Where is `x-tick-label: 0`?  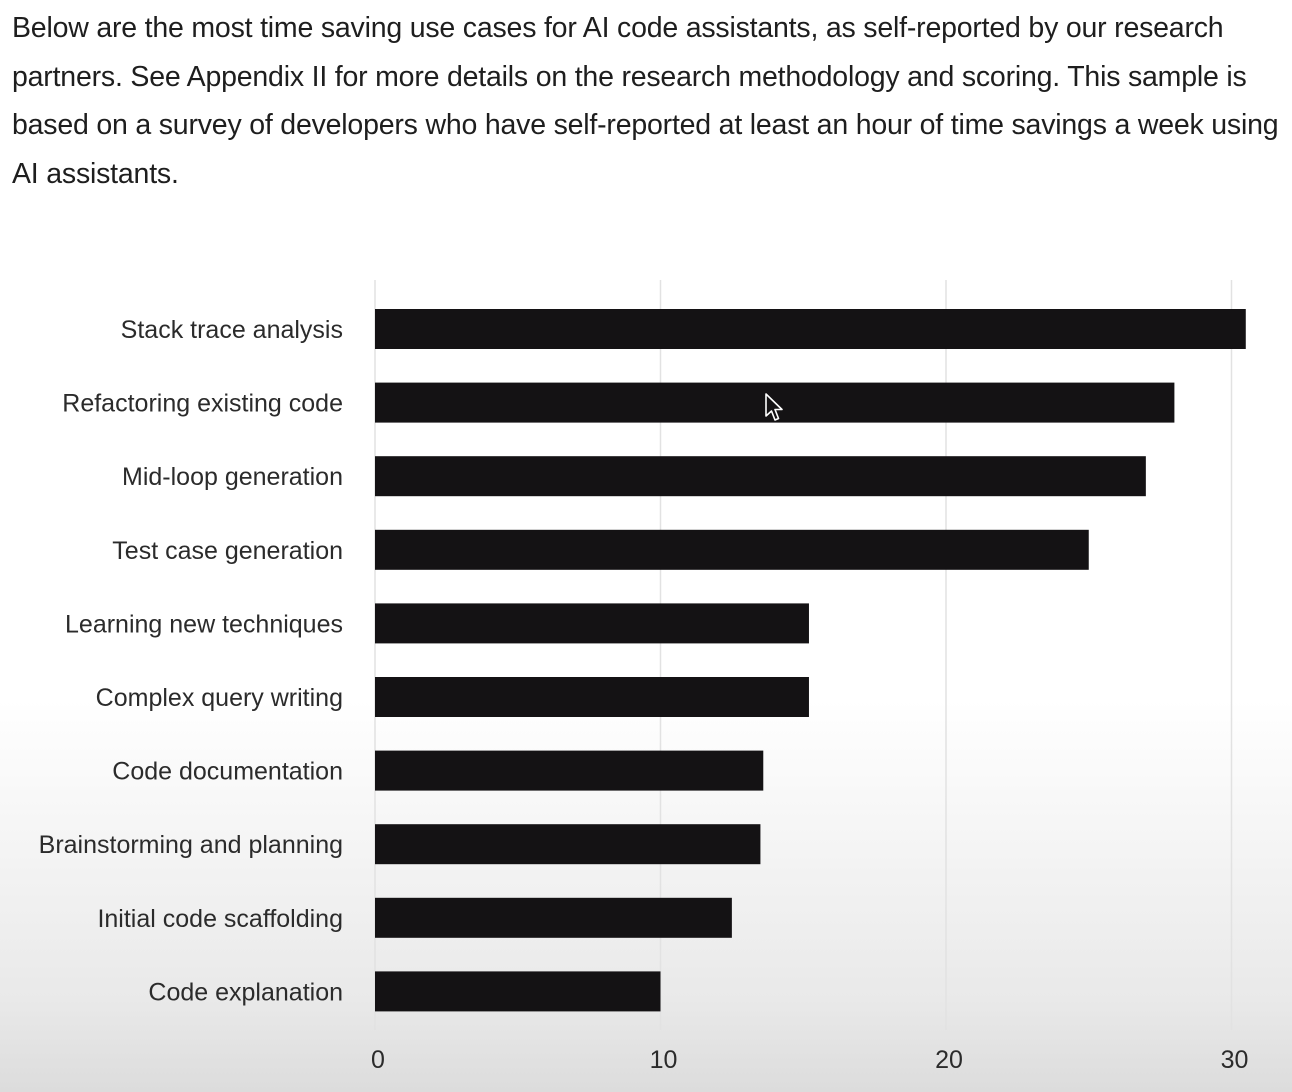
x-tick-label: 0 is located at coordinates (378, 1060).